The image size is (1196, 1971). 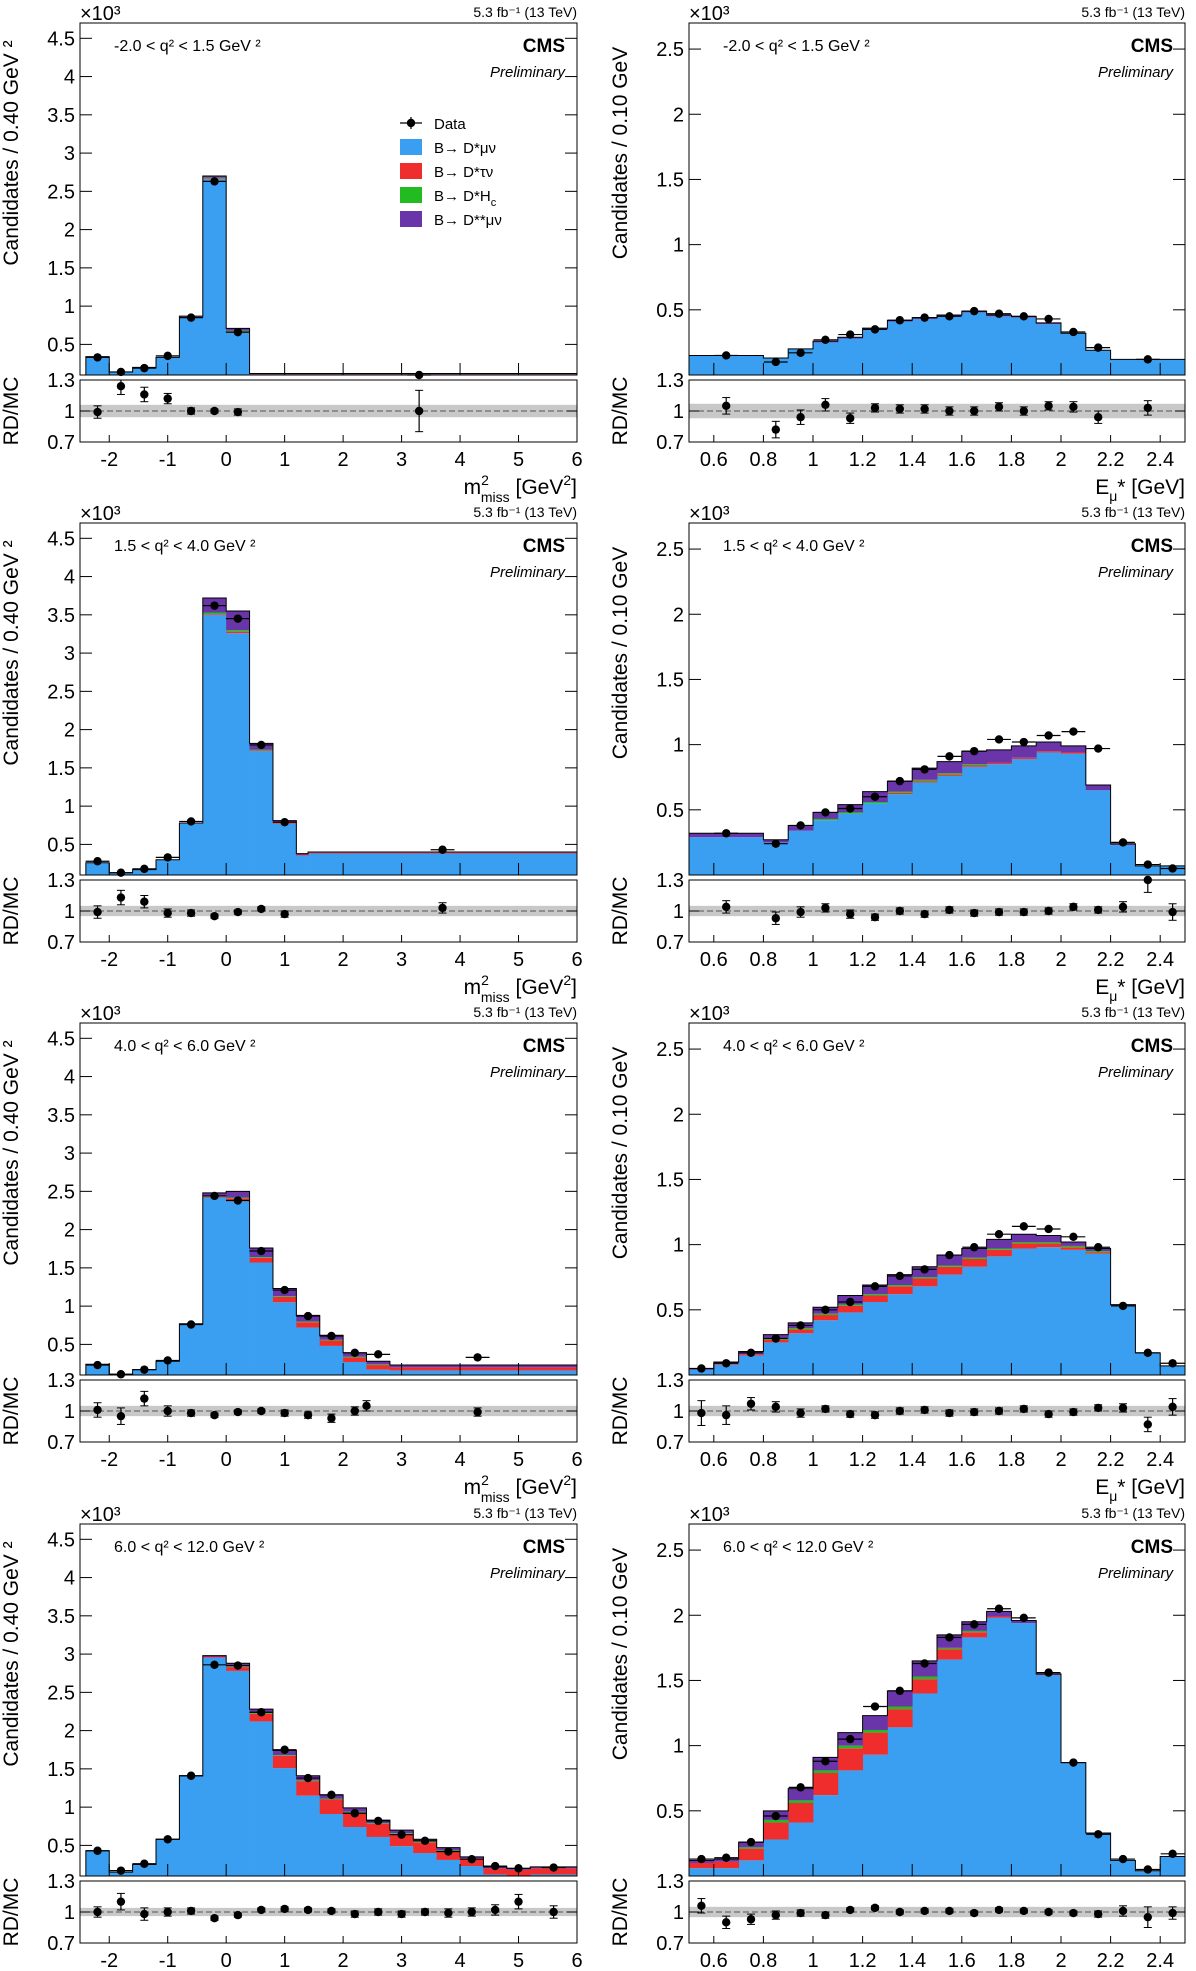 What do you see at coordinates (226, 960) in the screenshot?
I see `x-tick-label: 0` at bounding box center [226, 960].